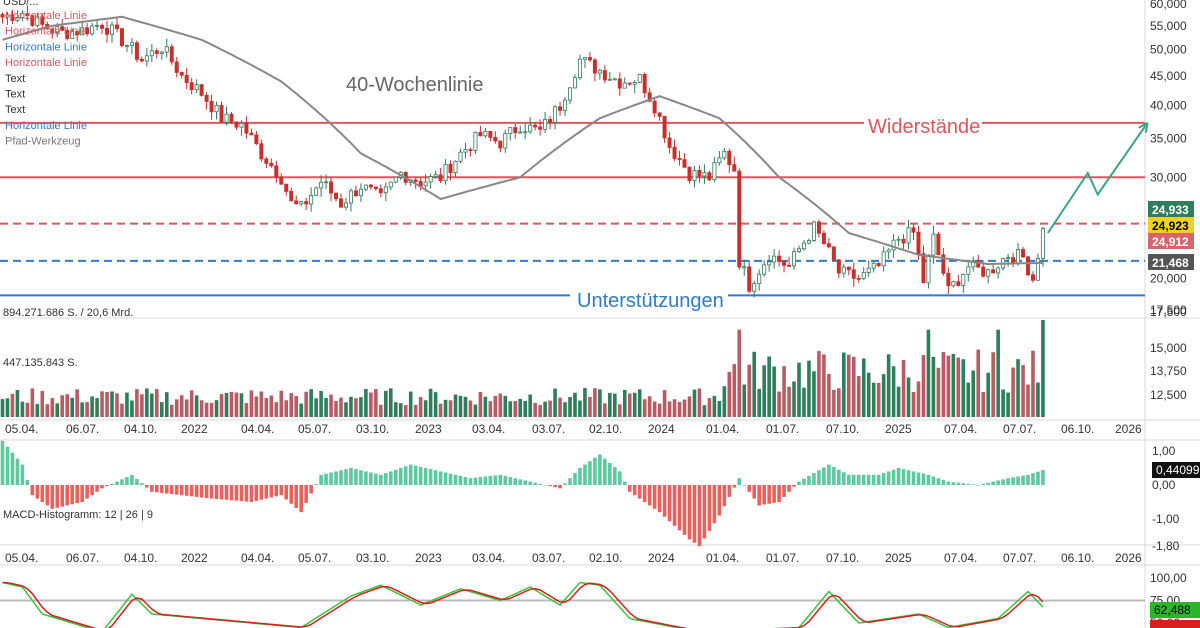 This screenshot has height=628, width=1200. I want to click on price-badge, so click(1171, 209).